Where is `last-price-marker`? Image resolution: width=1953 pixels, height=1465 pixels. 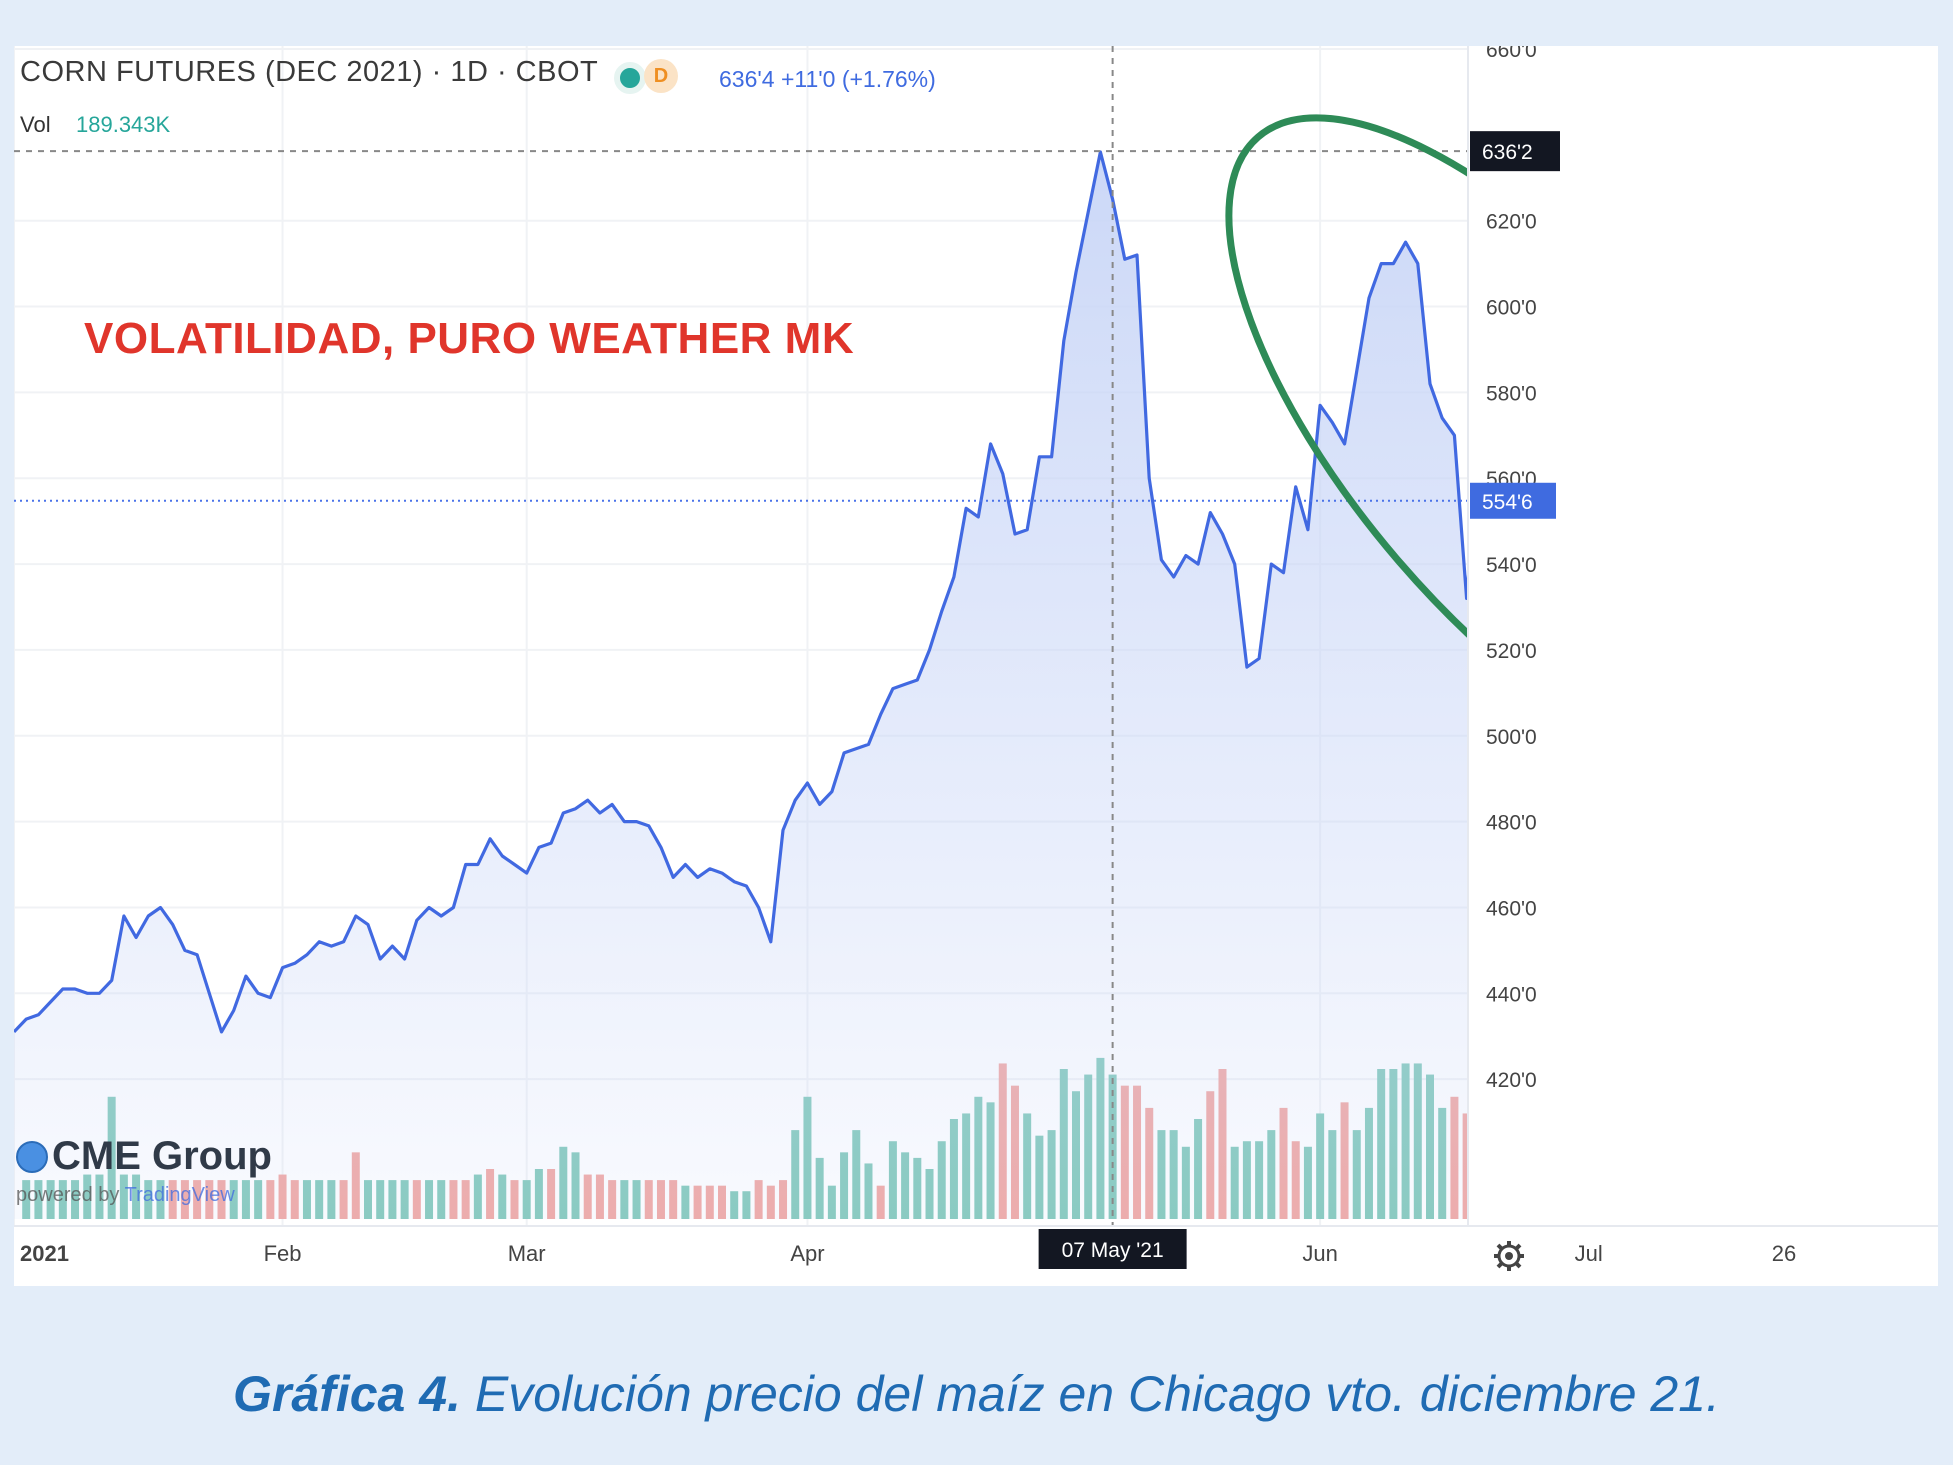
last-price-marker is located at coordinates (1513, 500).